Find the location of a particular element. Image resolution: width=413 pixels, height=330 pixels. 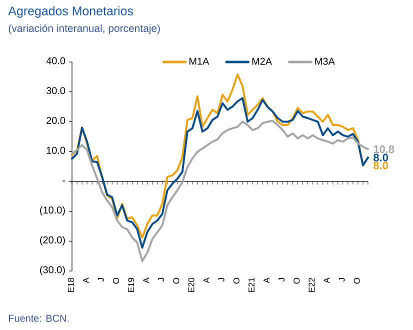

y-tick-label: (10.0) is located at coordinates (52, 211).